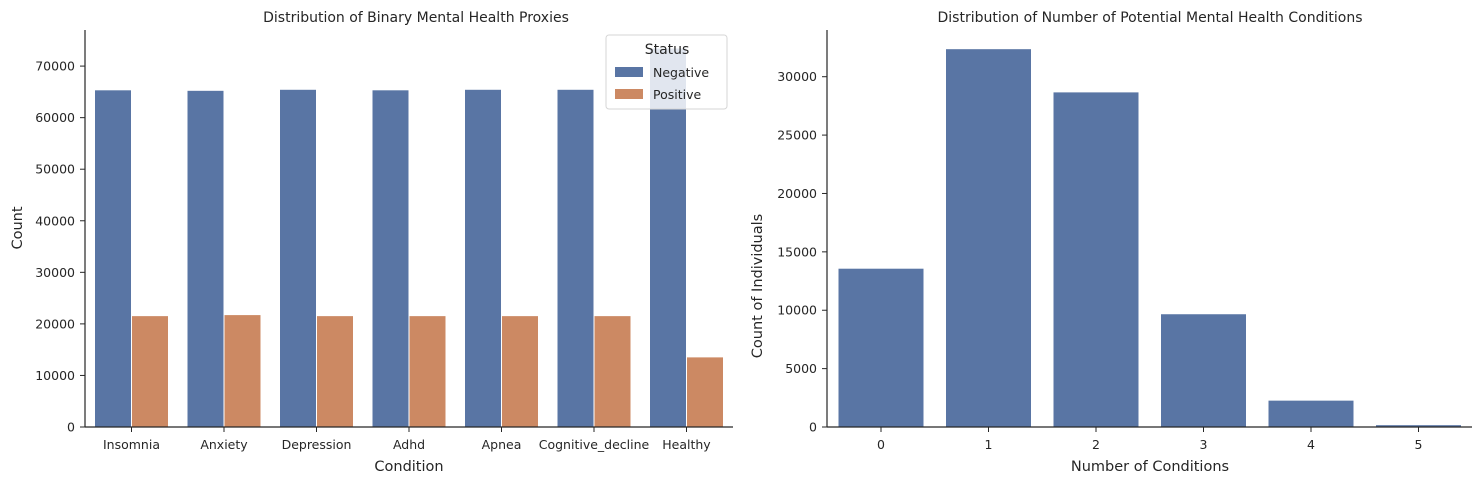 The height and width of the screenshot is (484, 1484). I want to click on left-x-axis-label: Condition, so click(408, 467).